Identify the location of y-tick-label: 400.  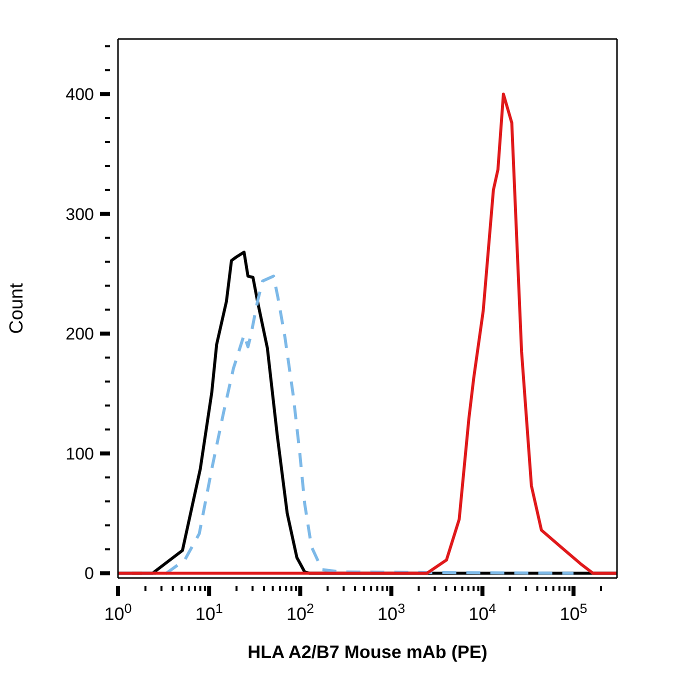
(80, 94).